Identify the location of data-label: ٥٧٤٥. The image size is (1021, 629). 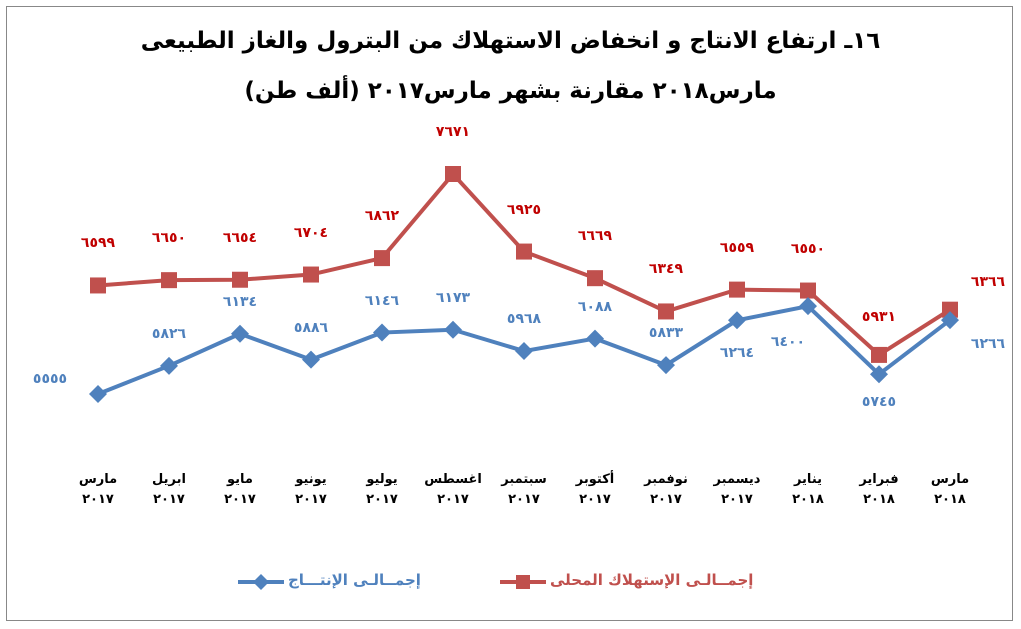
(879, 402).